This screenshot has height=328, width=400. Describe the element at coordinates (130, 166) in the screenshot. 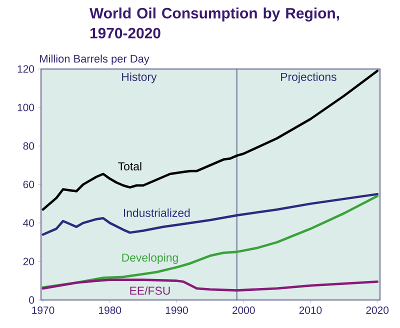

I see `series-label: Total` at that location.